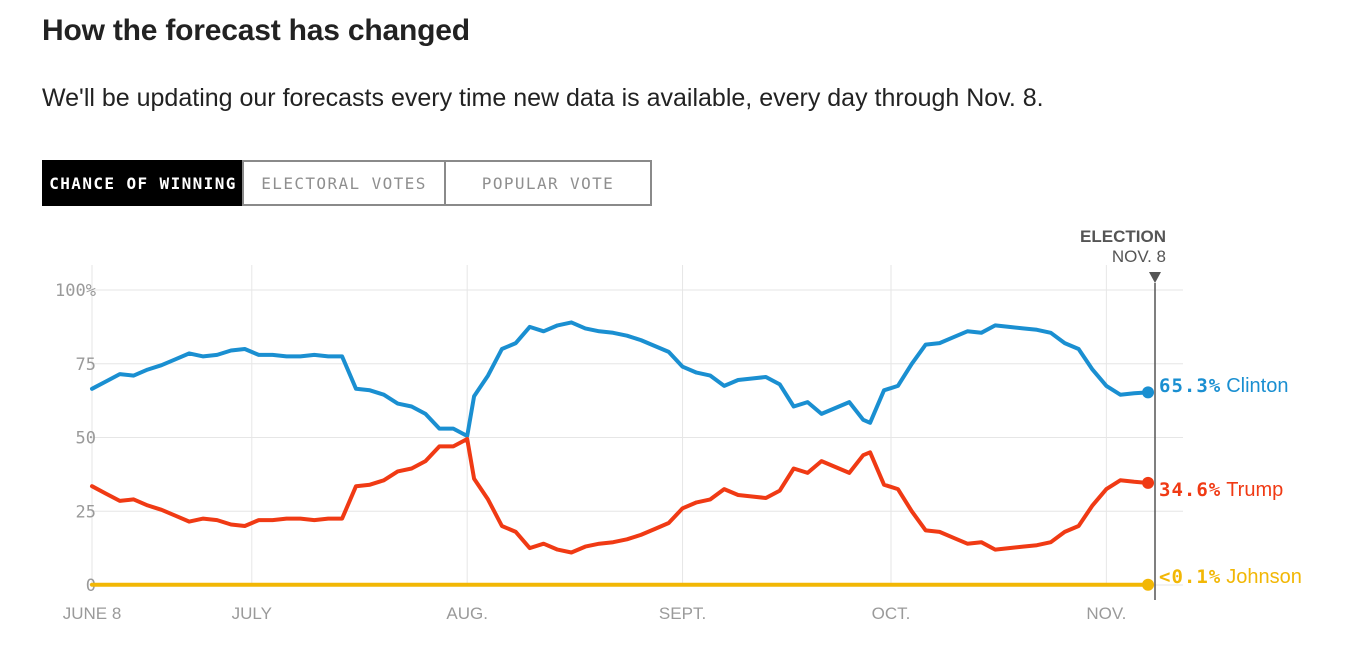  Describe the element at coordinates (1148, 392) in the screenshot. I see `clinton-end-point` at that location.